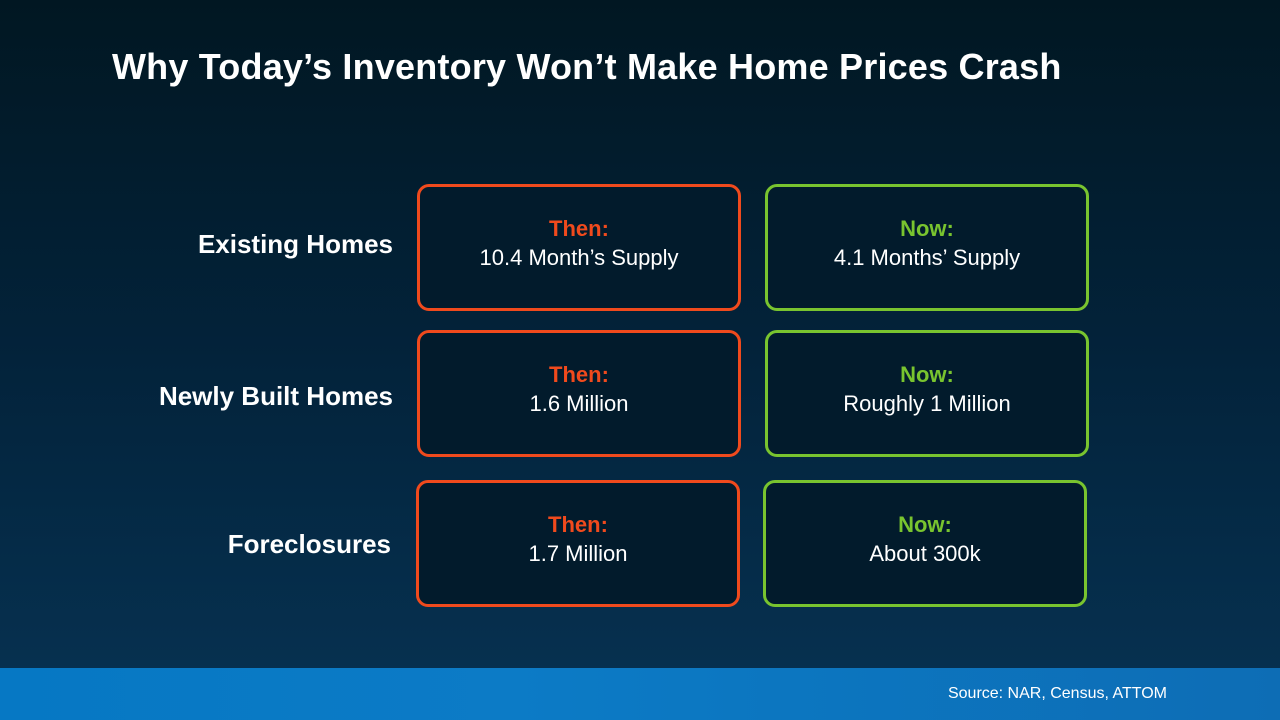  I want to click on now-box-existing-homes: Now: 4.1 Months’ Supply, so click(927, 247).